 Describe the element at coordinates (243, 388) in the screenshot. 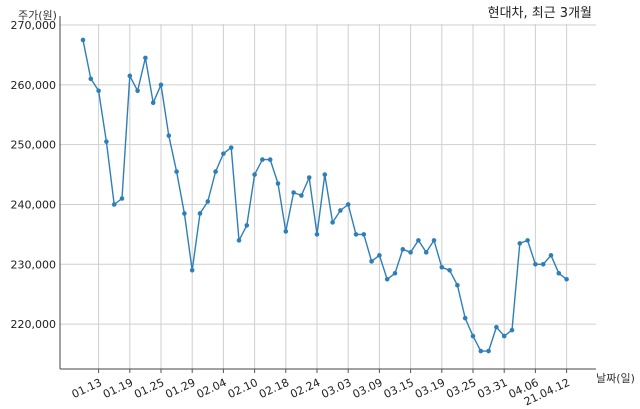

I see `x-tick-label: 02.10` at that location.